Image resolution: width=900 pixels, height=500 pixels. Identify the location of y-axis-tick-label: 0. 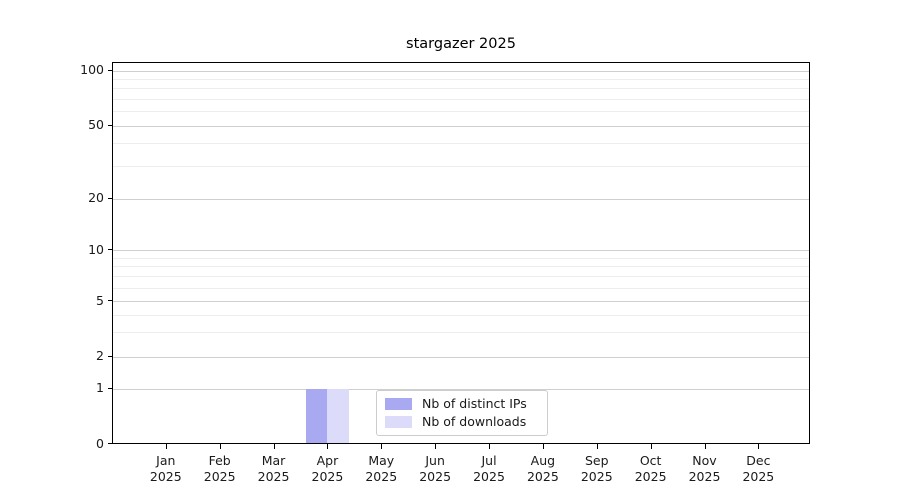
(100, 443).